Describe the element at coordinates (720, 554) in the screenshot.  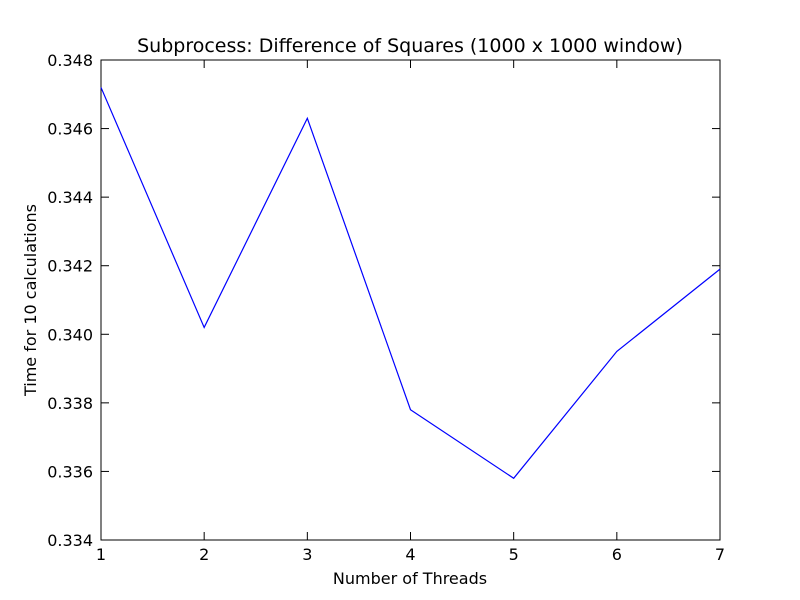
I see `x-tick-label: 7` at that location.